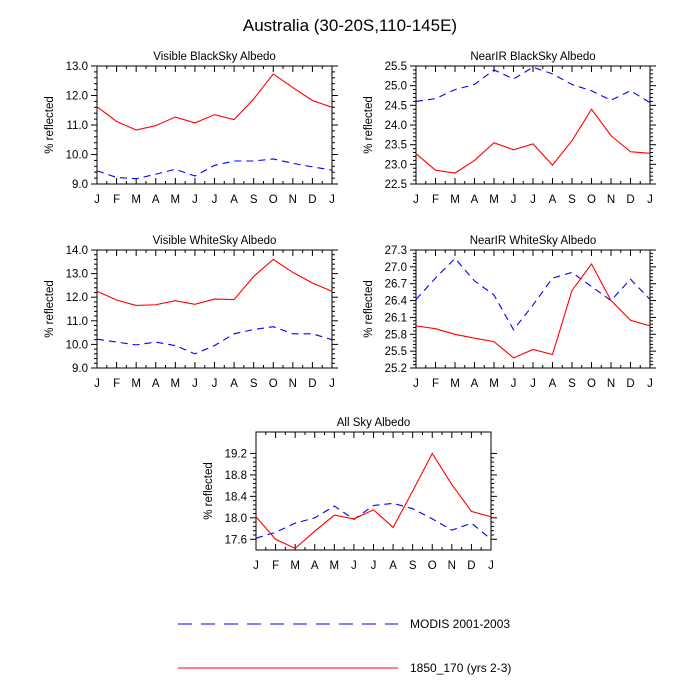 The width and height of the screenshot is (700, 700). Describe the element at coordinates (396, 146) in the screenshot. I see `y-tick-label: 23.5` at that location.